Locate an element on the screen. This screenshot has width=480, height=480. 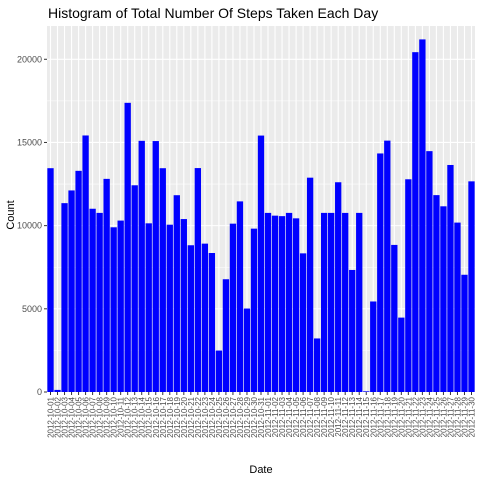
x-tick-label: 2012-10-05 is located at coordinates (79, 416).